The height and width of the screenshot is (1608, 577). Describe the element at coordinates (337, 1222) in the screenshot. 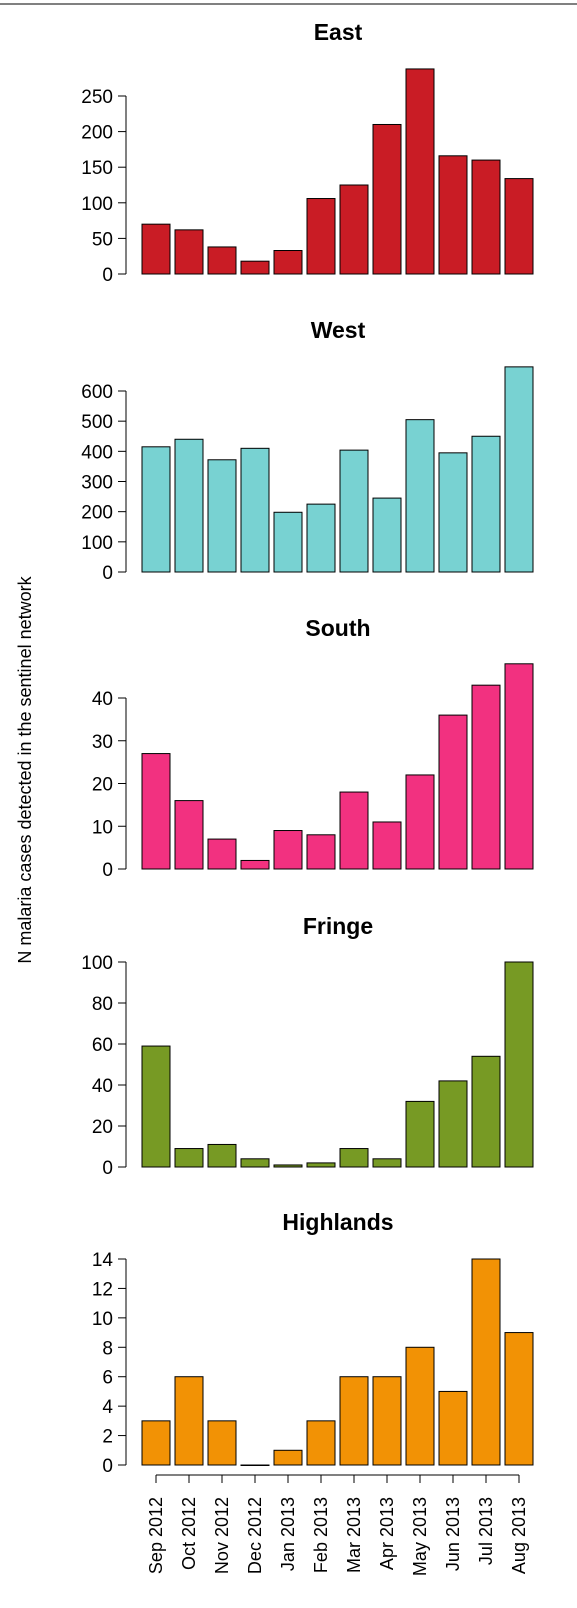

I see `panel-title: Highlands` at that location.